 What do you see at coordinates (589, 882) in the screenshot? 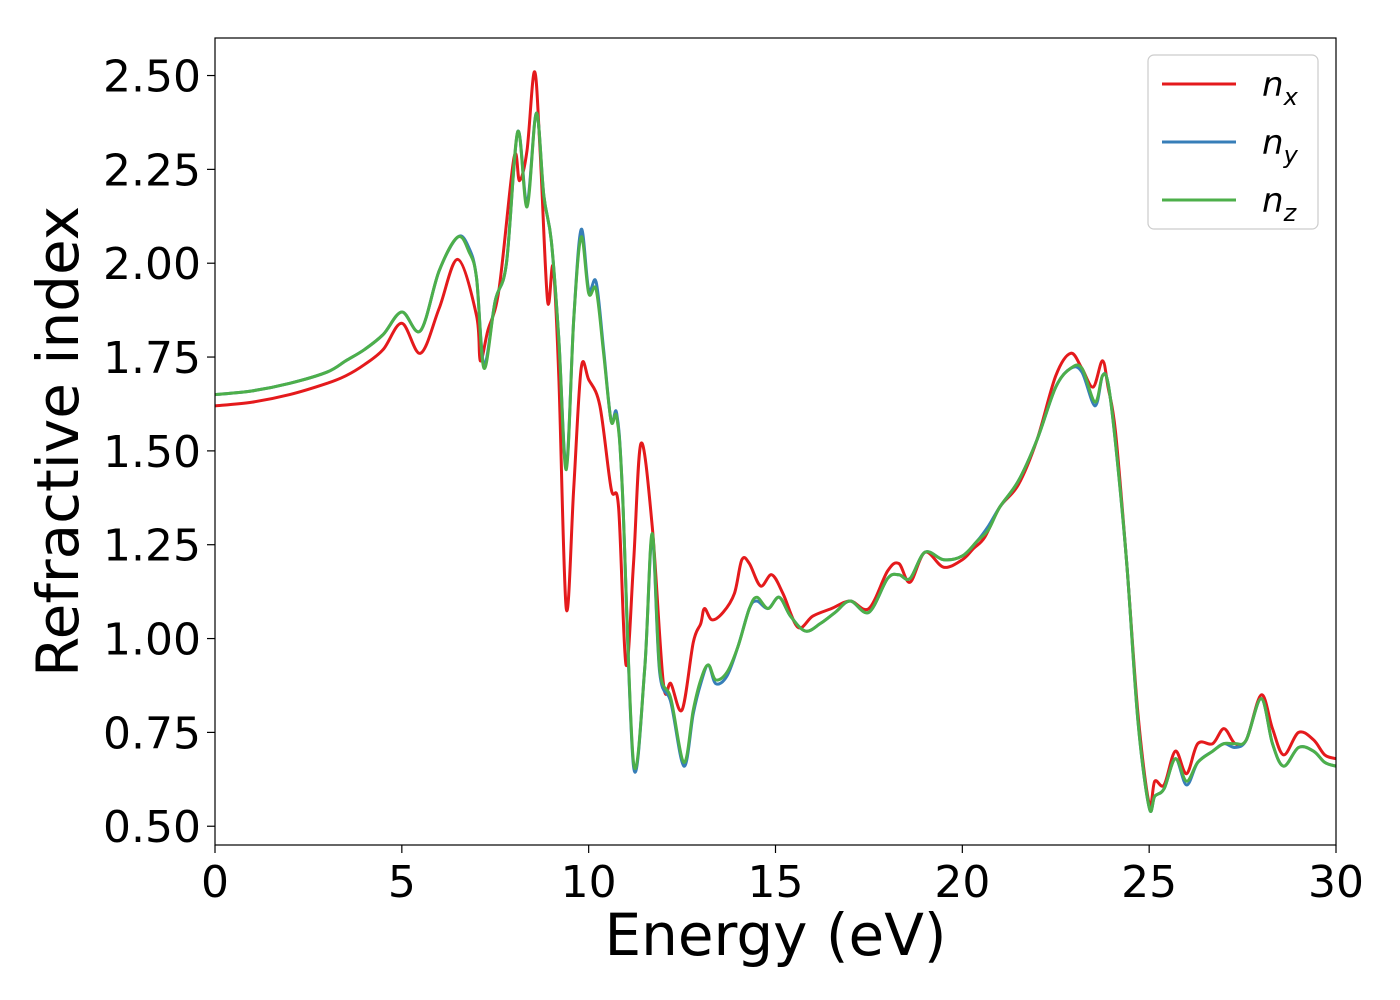
I see `x-tick-label: 10` at bounding box center [589, 882].